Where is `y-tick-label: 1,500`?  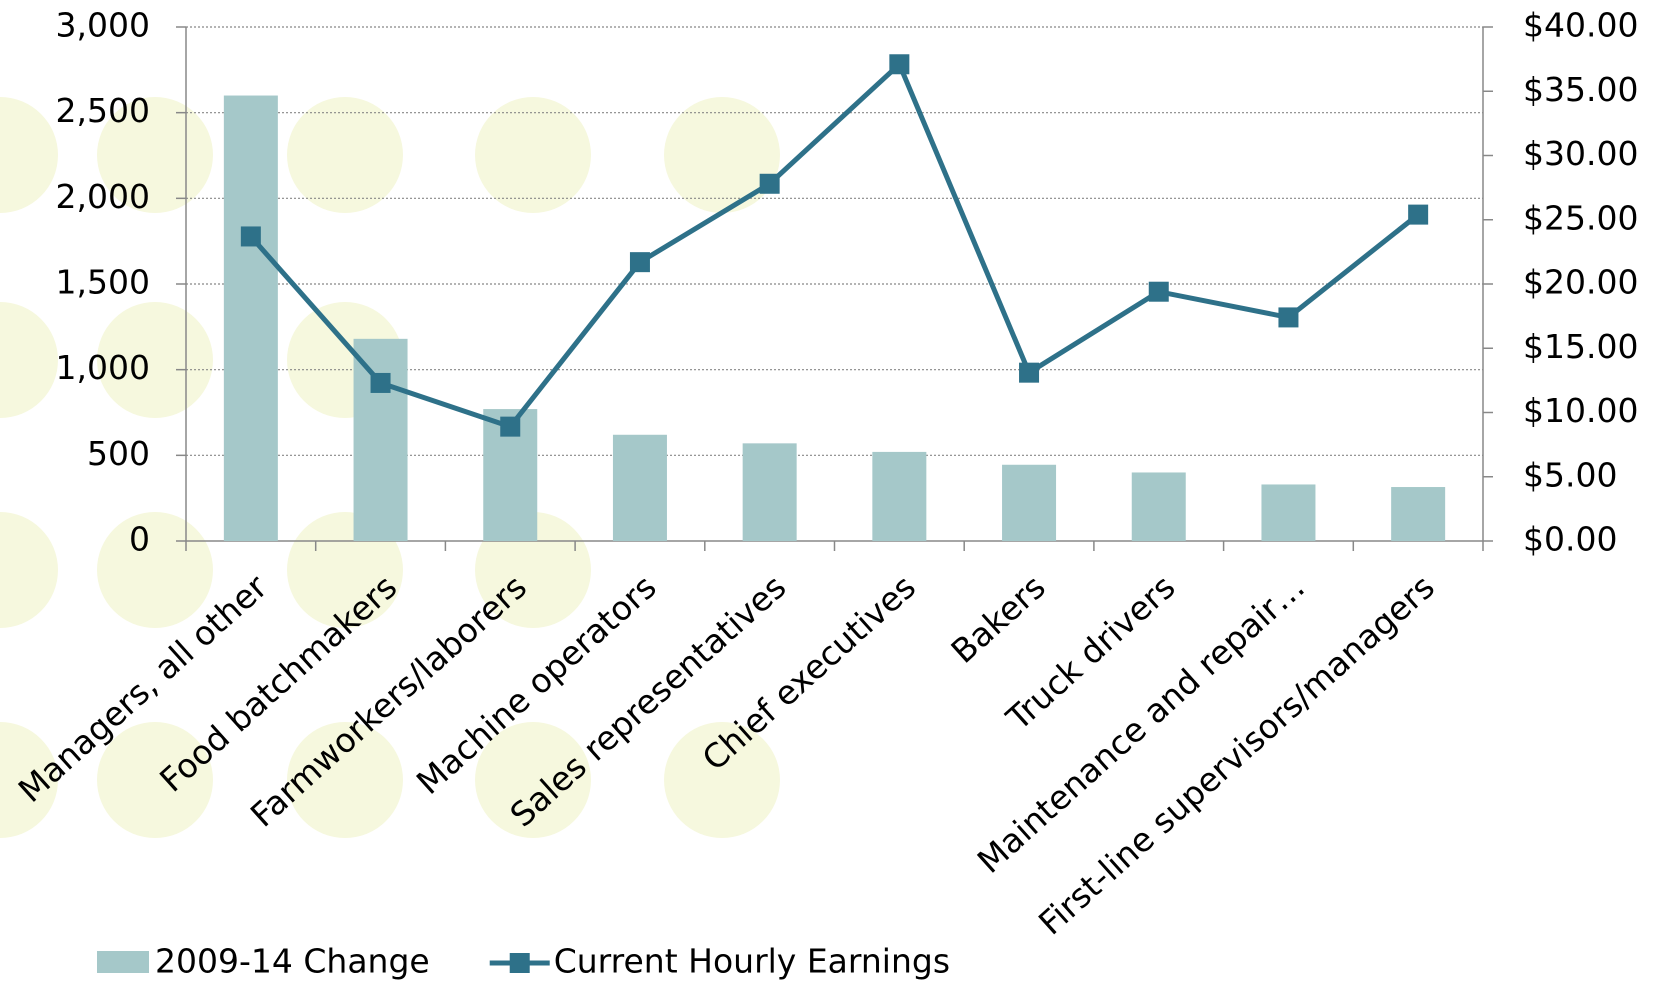
y-tick-label: 1,500 is located at coordinates (103, 282).